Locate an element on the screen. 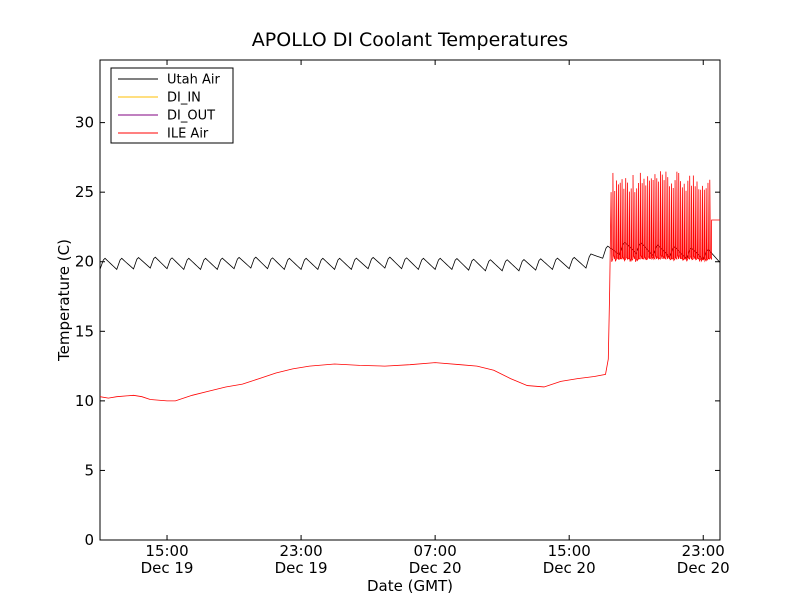 The image size is (800, 600). x-tick-label-time-3: 15:00 is located at coordinates (569, 551).